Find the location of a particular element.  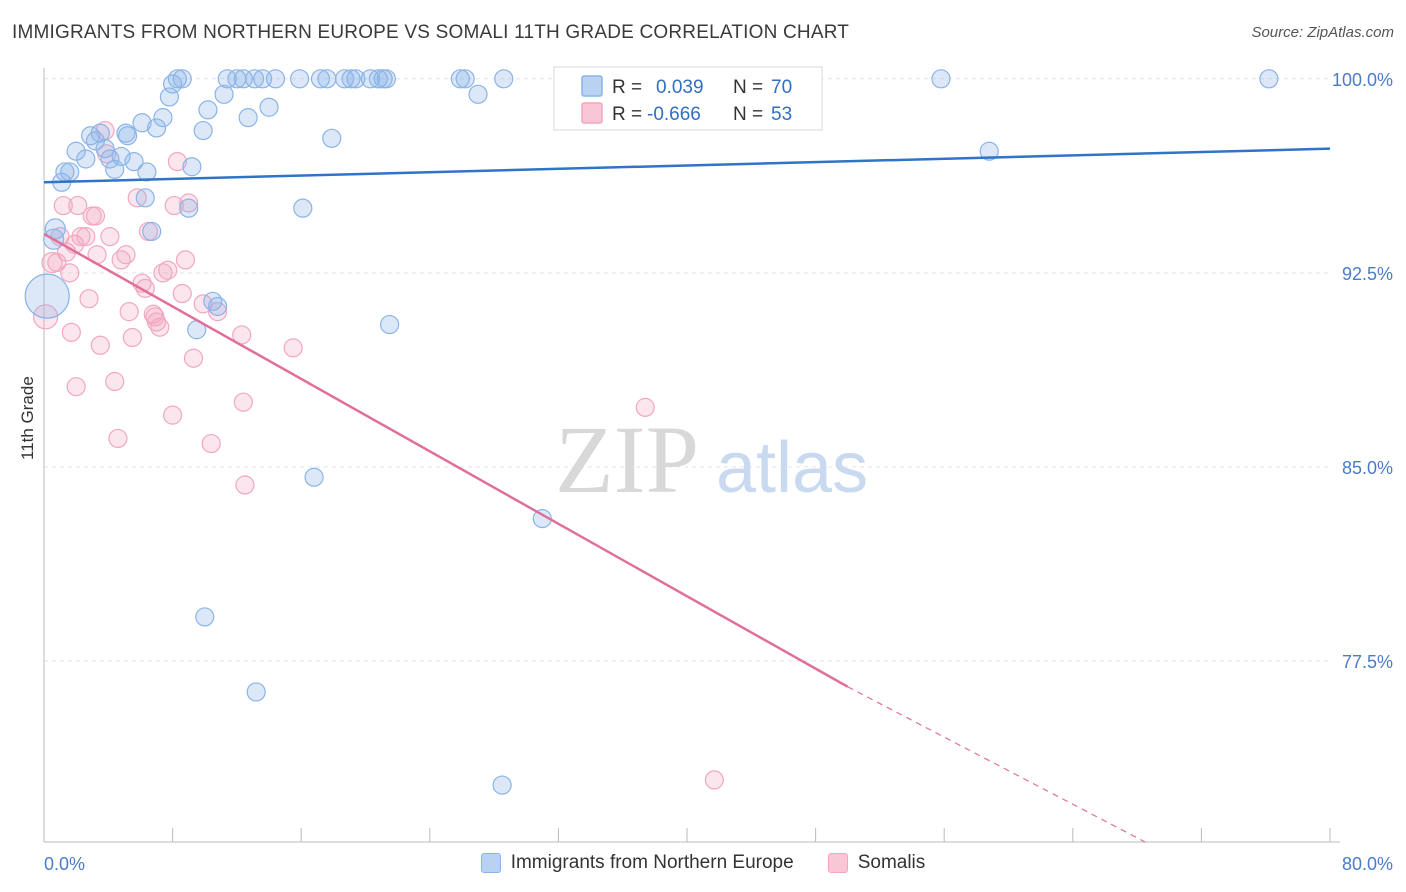

legend-swatch-blue is located at coordinates (592, 86).